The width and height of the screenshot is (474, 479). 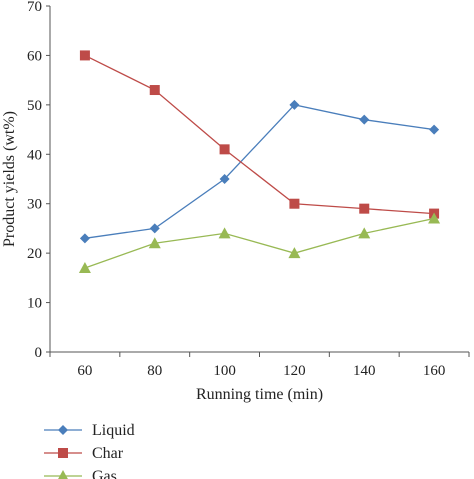 What do you see at coordinates (34, 106) in the screenshot?
I see `y-tick-label: 50` at bounding box center [34, 106].